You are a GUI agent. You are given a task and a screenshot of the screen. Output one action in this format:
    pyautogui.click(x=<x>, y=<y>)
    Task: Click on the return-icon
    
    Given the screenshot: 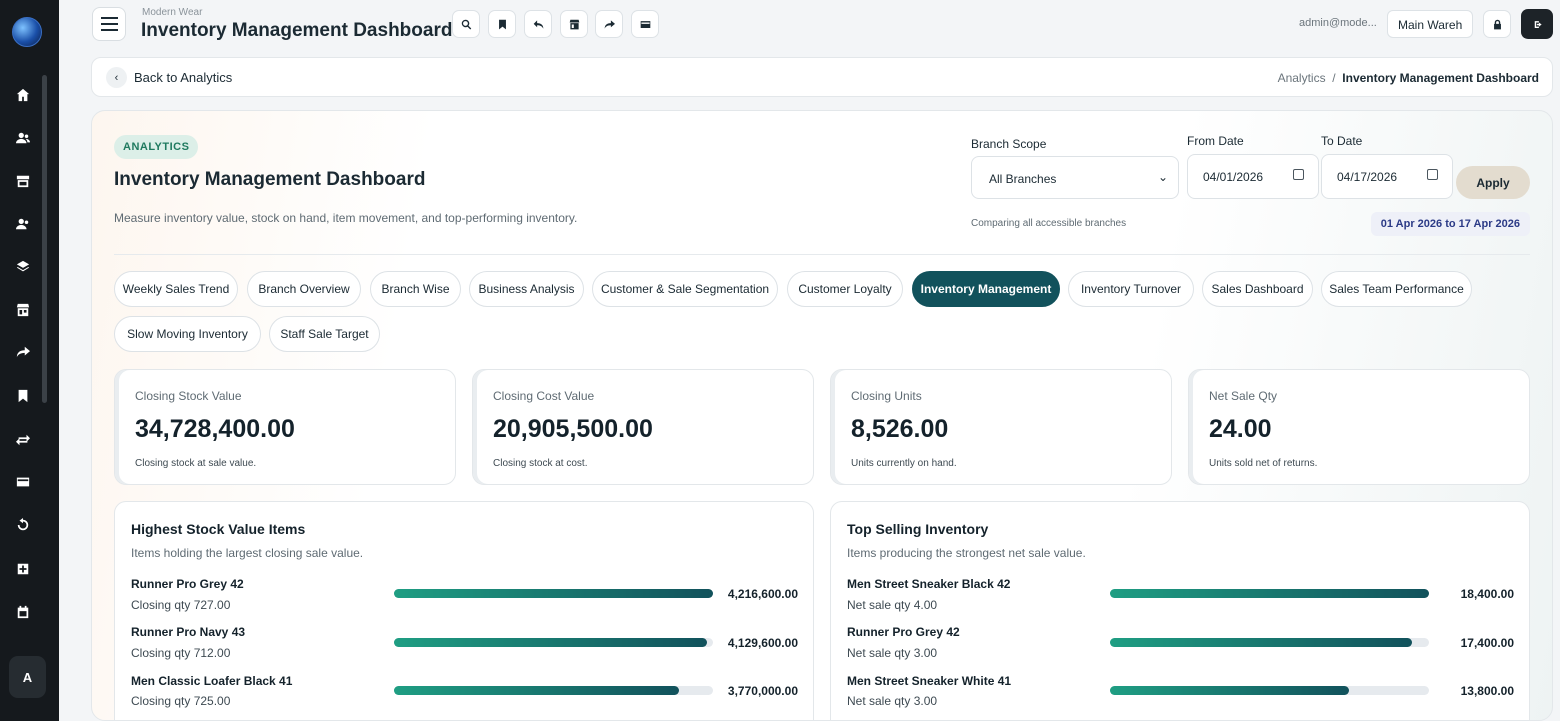 What is the action you would take?
    pyautogui.click(x=538, y=24)
    